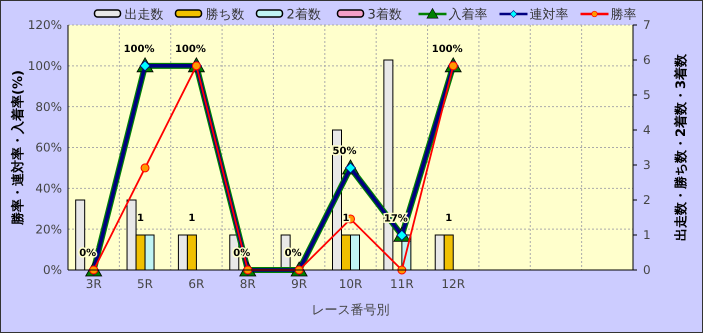 This screenshot has height=333, width=703. What do you see at coordinates (225, 15) in the screenshot?
I see `legend-label: 勝ち数` at bounding box center [225, 15].